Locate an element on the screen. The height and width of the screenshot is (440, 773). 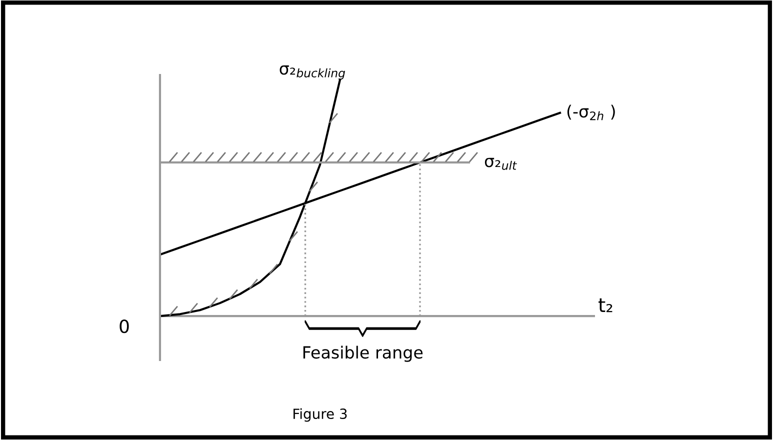
caption: Figure 3 is located at coordinates (320, 415).